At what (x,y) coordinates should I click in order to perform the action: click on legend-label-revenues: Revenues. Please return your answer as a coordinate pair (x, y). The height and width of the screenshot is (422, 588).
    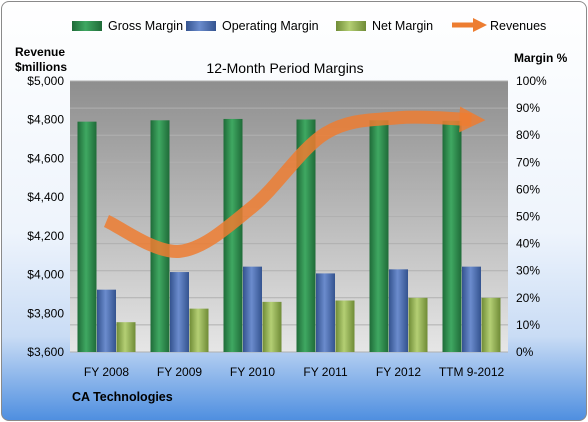
    Looking at the image, I should click on (518, 26).